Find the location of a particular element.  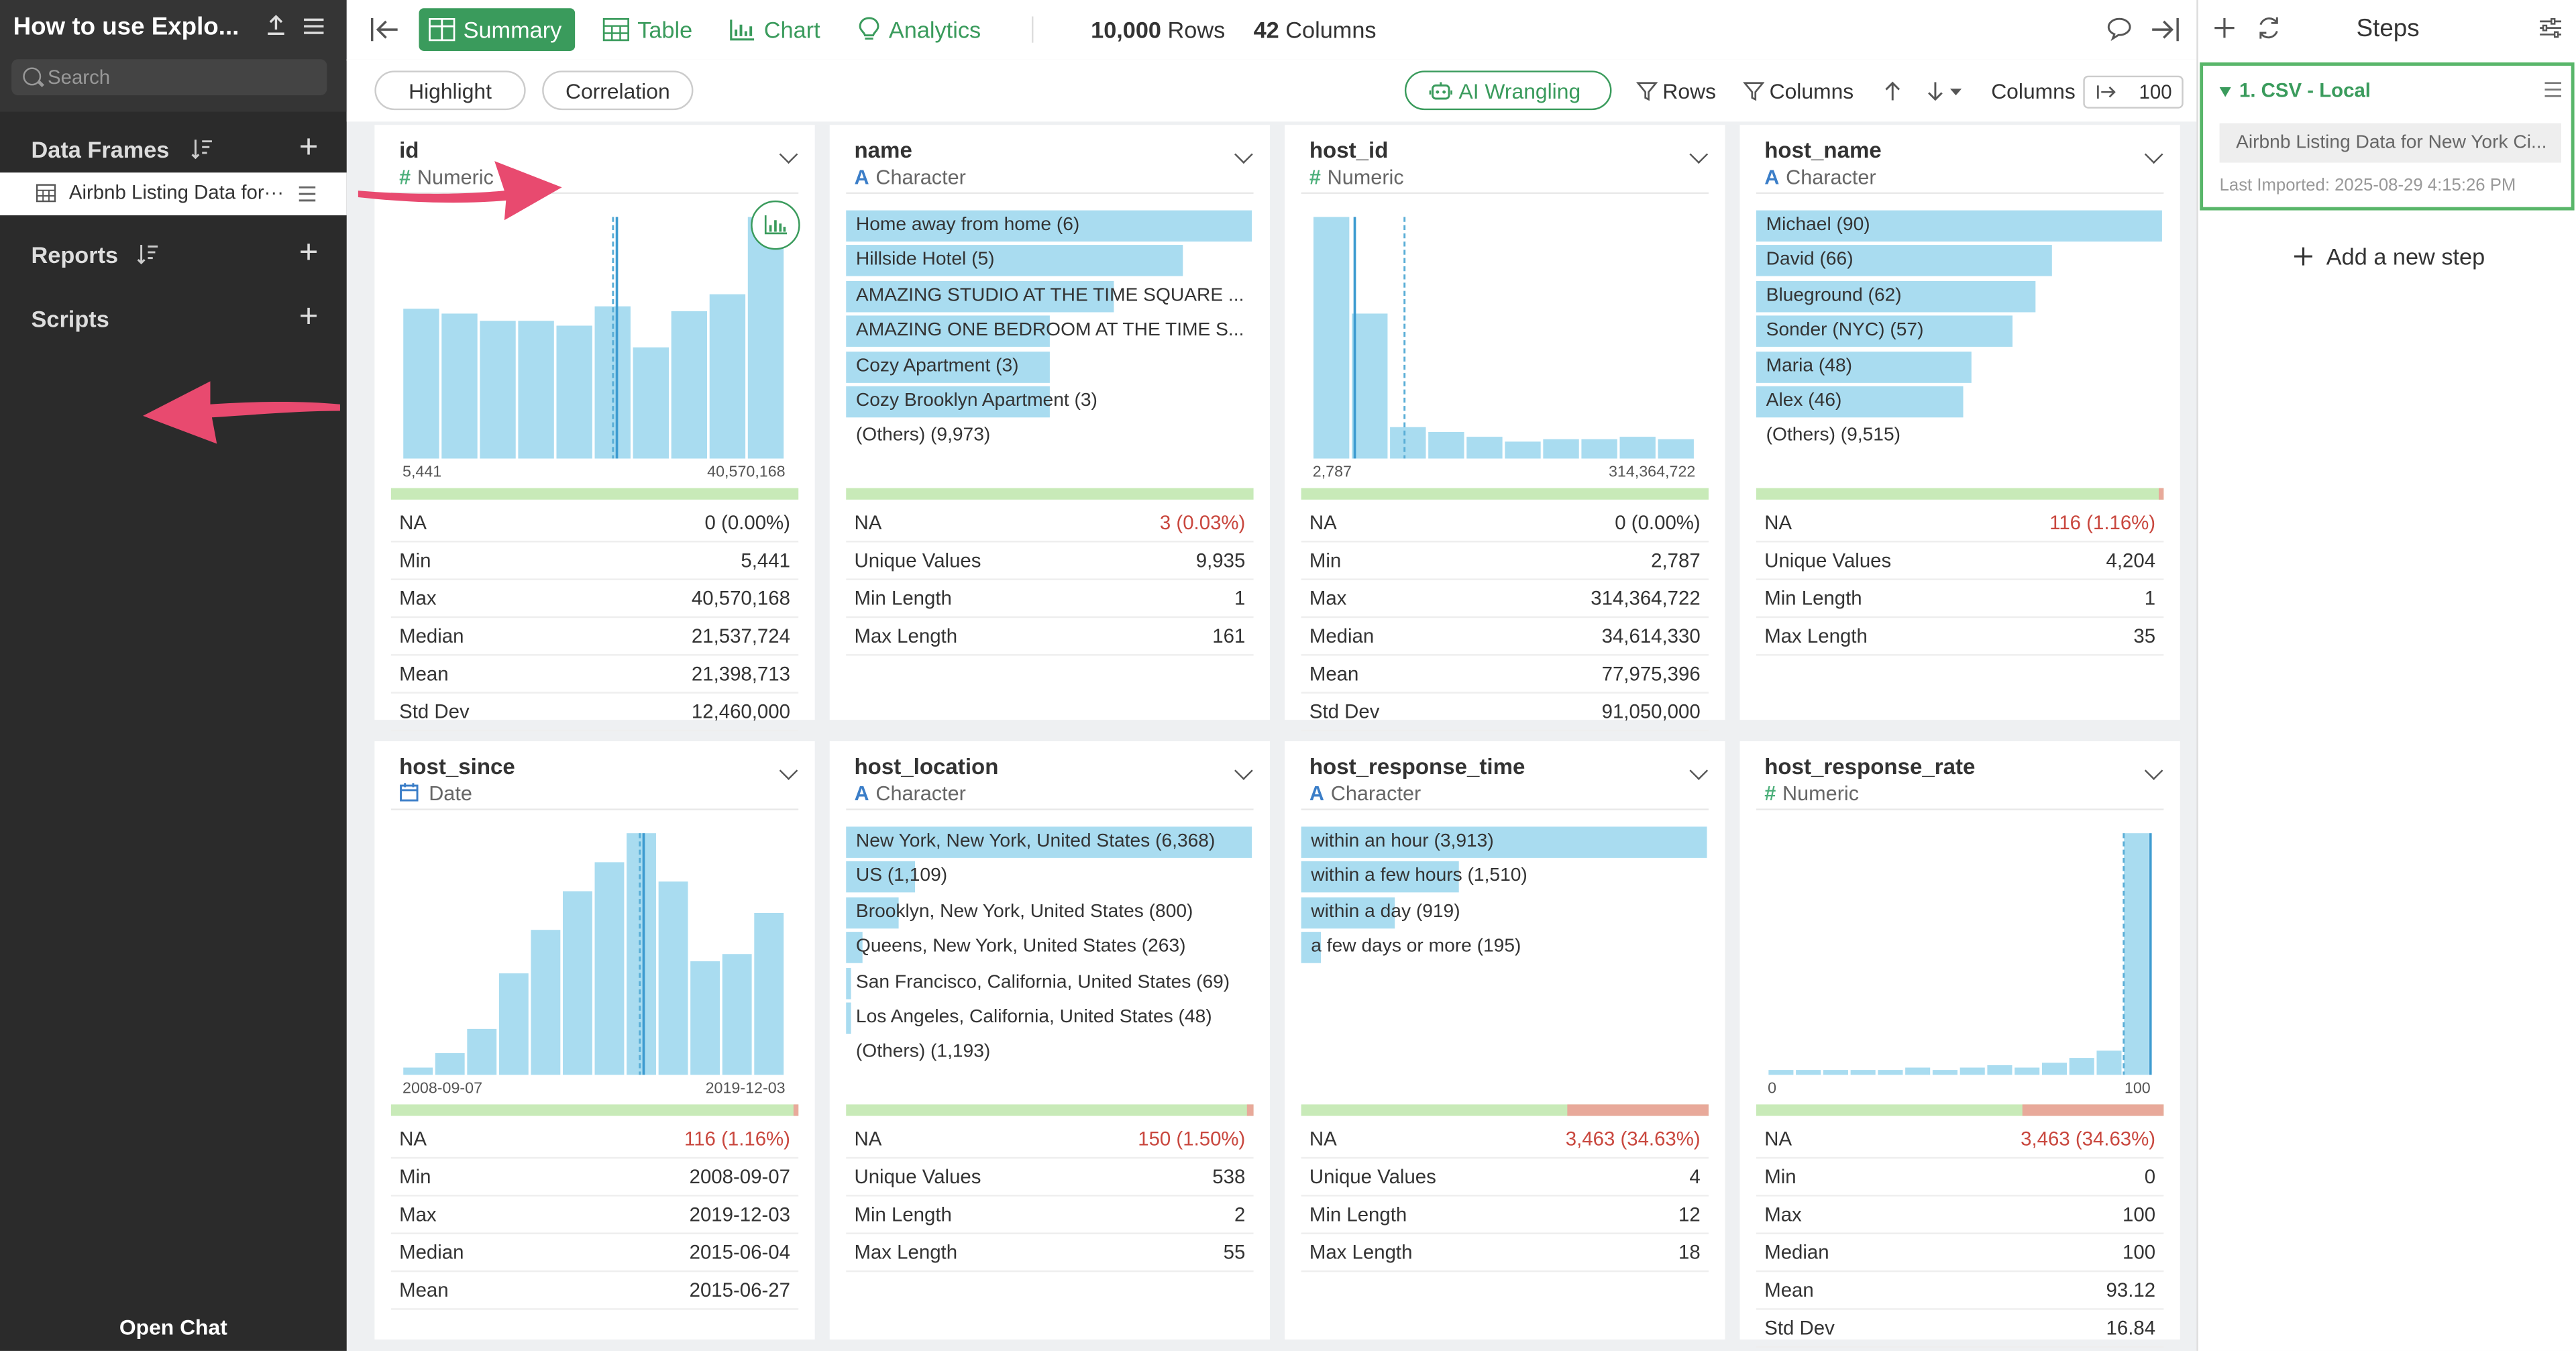

value-row: a few days or more (195) is located at coordinates (1505, 948).